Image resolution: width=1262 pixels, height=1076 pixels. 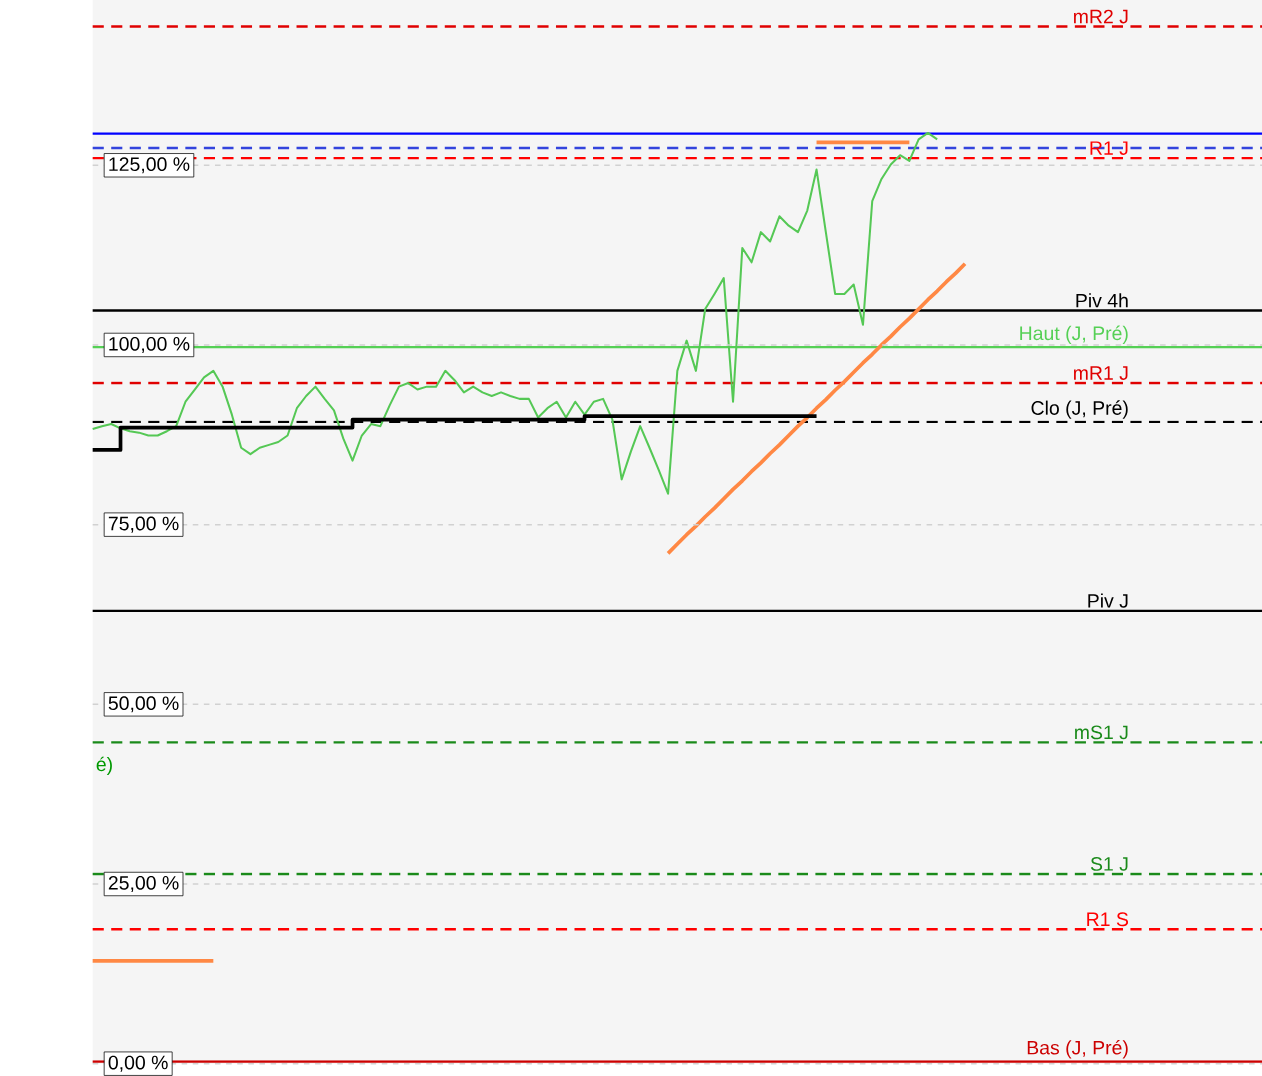 What do you see at coordinates (1109, 148) in the screenshot?
I see `ref-line-label: R1 J` at bounding box center [1109, 148].